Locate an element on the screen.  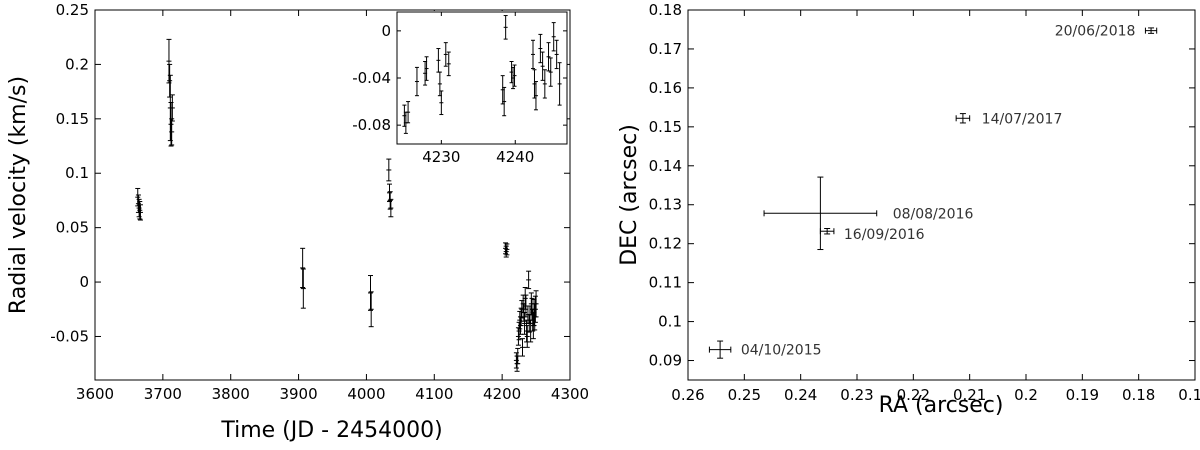
astrometry-x-axis-label: RA (arcsec) is located at coordinates (941, 405).